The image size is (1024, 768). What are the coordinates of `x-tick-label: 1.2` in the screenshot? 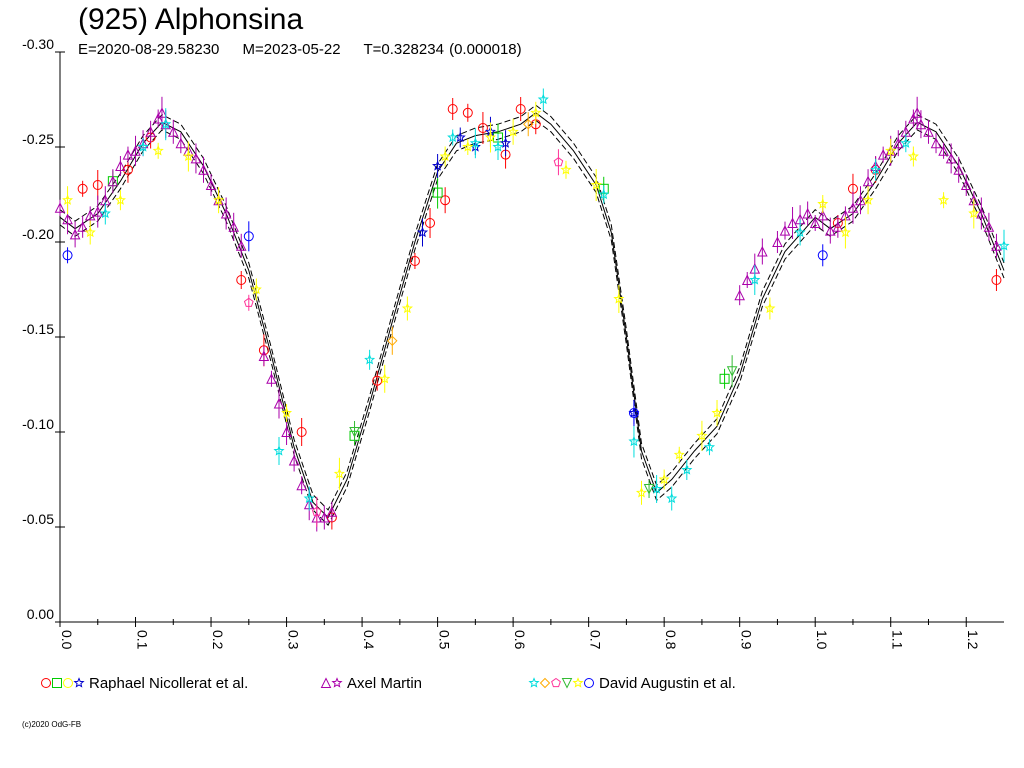 It's located at (973, 640).